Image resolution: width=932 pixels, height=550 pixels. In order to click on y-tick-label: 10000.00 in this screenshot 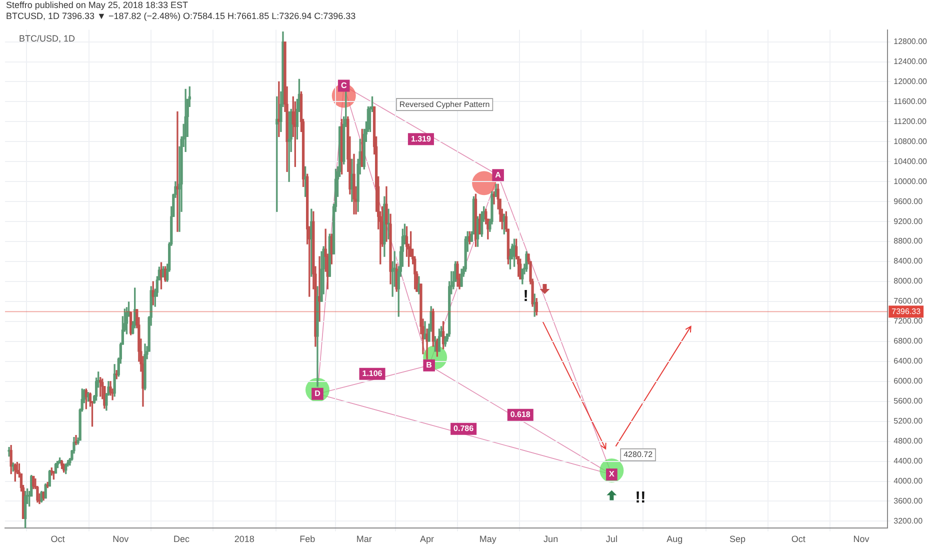, I will do `click(911, 181)`.